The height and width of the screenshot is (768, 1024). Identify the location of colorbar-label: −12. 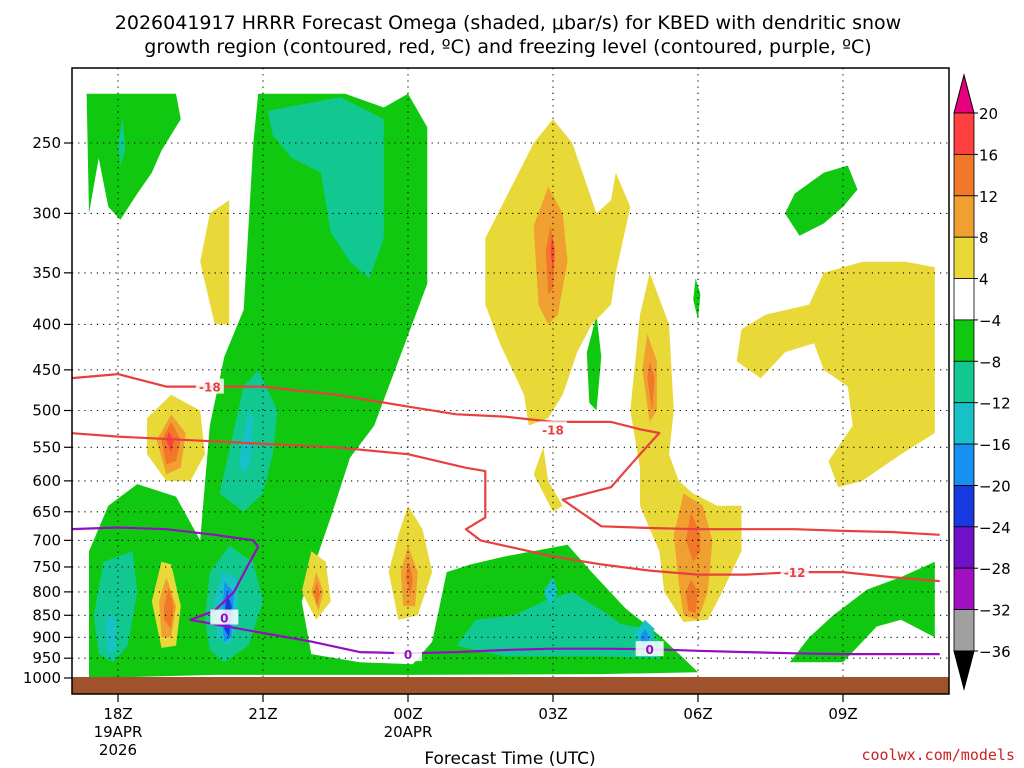
(995, 404).